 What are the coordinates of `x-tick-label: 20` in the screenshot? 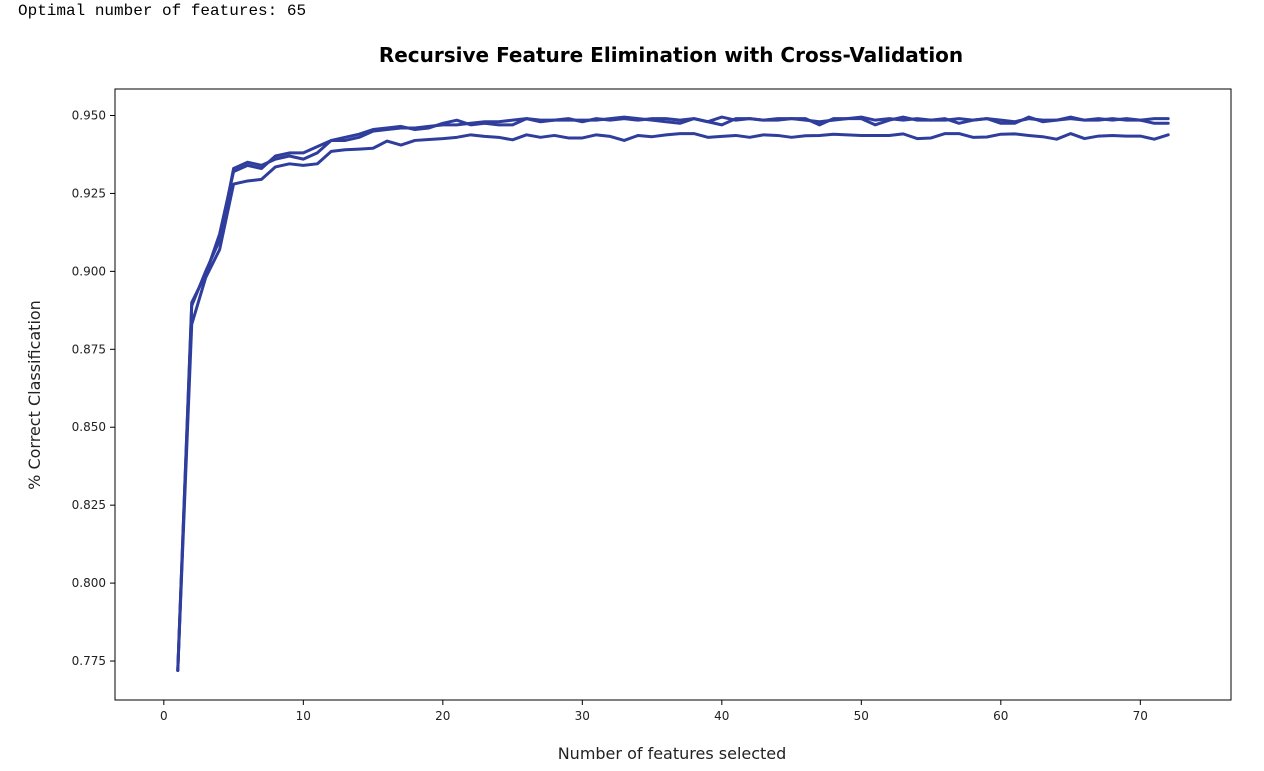 It's located at (442, 716).